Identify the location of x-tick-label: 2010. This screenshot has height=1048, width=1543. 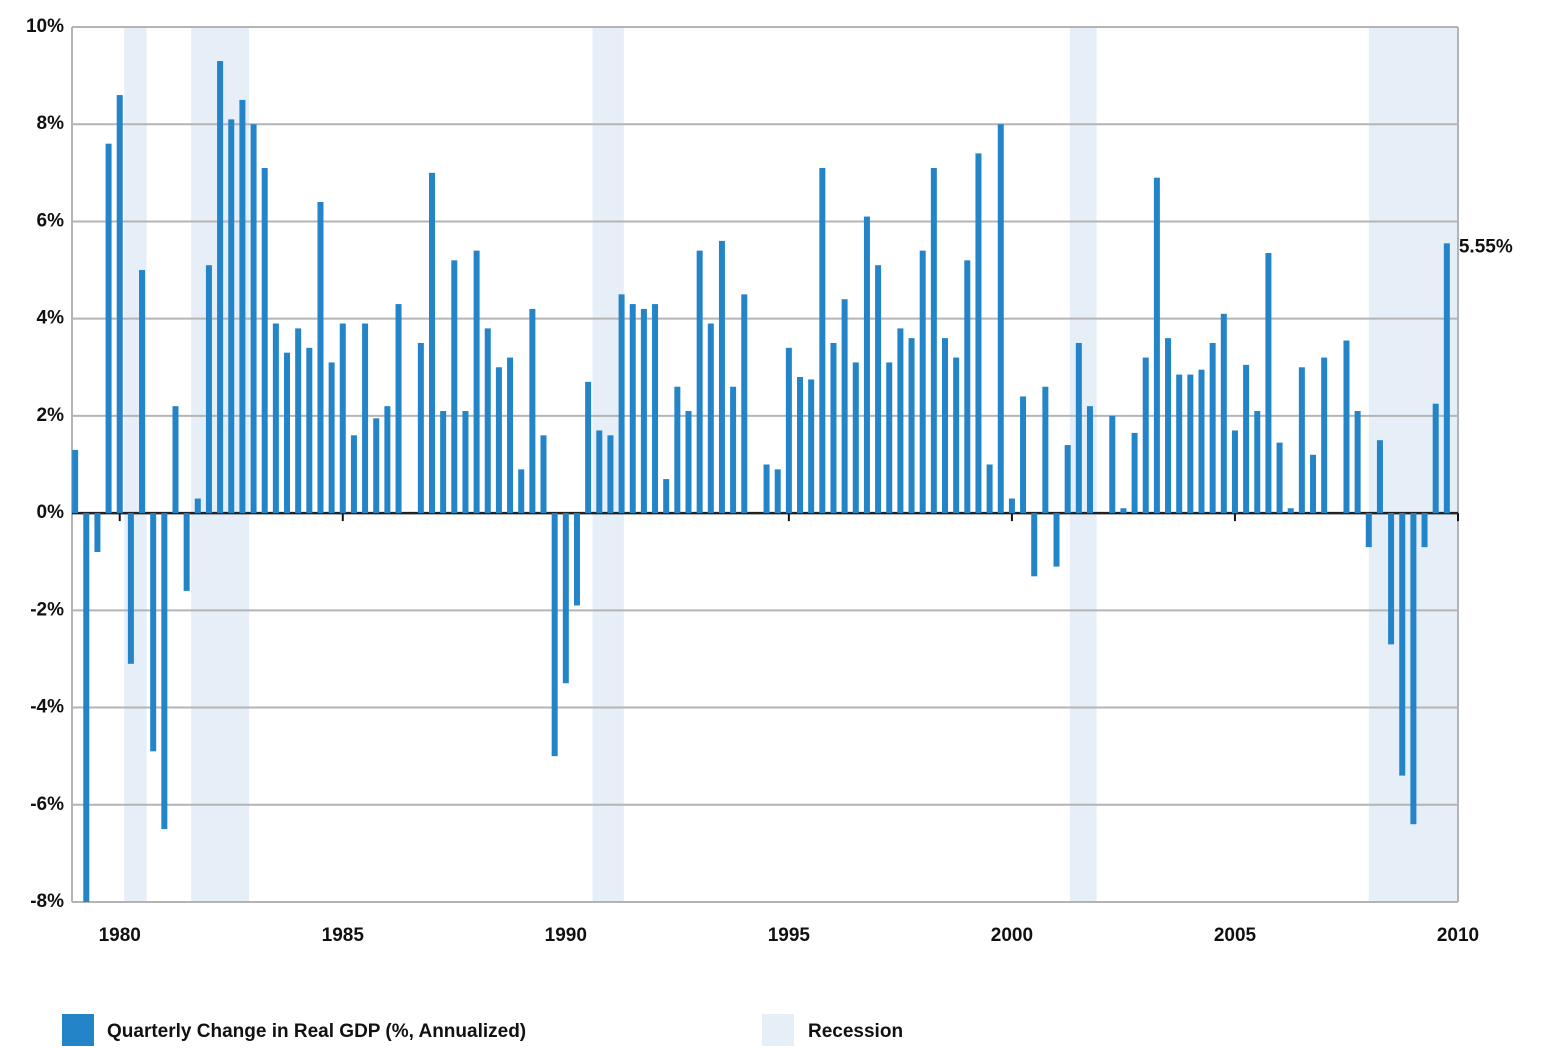
(1458, 935).